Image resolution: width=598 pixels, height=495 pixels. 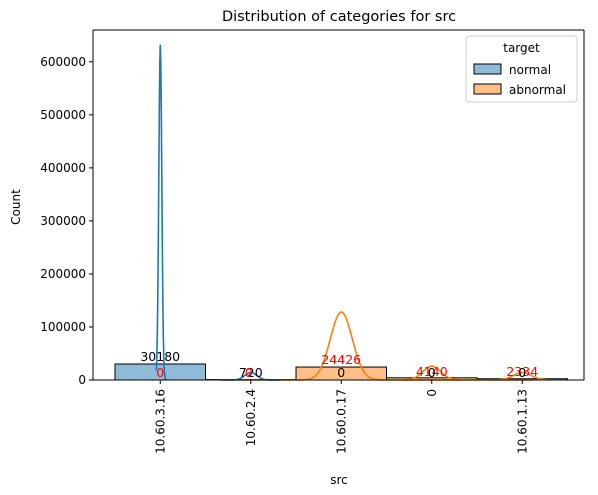 I want to click on legend-label-normal: normal, so click(x=530, y=70).